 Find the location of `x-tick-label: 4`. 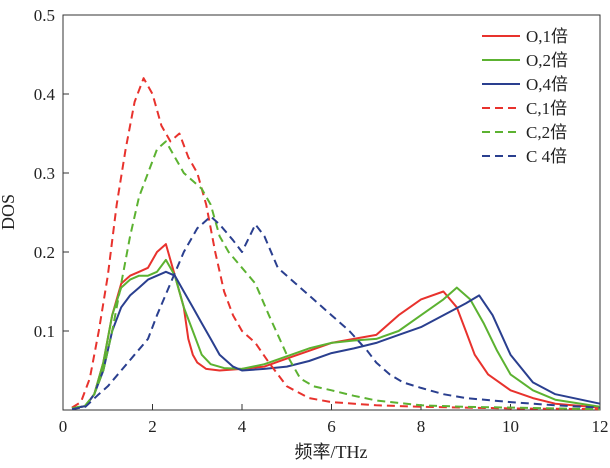

x-tick-label: 4 is located at coordinates (242, 426).